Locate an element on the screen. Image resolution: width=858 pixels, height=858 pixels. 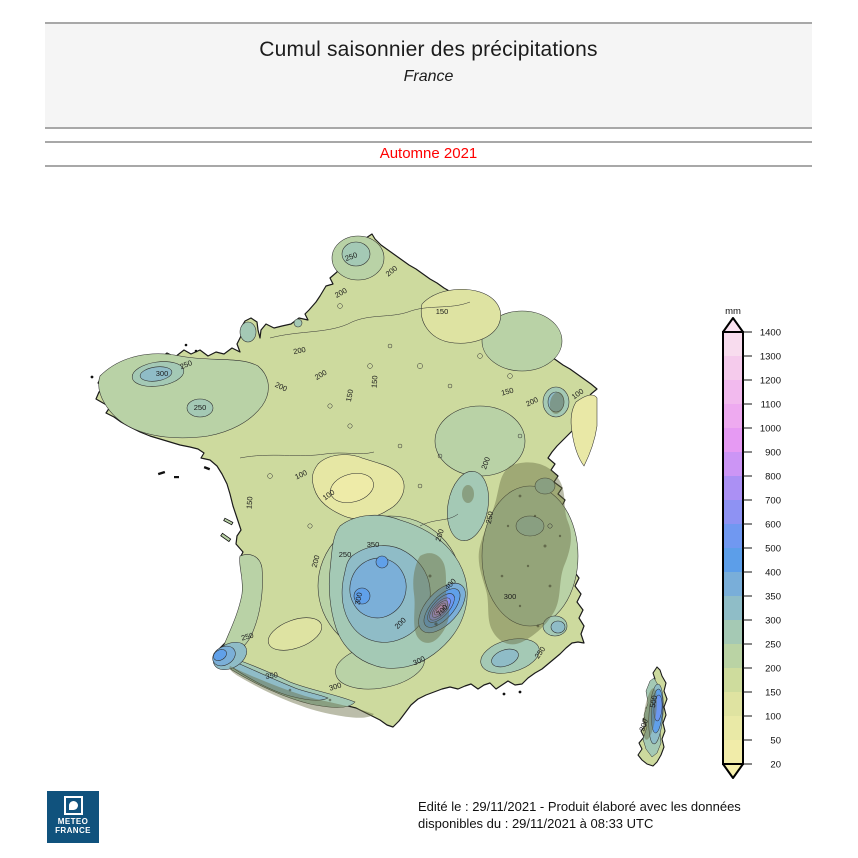
legend-tick-label: 350 is located at coordinates (773, 597).